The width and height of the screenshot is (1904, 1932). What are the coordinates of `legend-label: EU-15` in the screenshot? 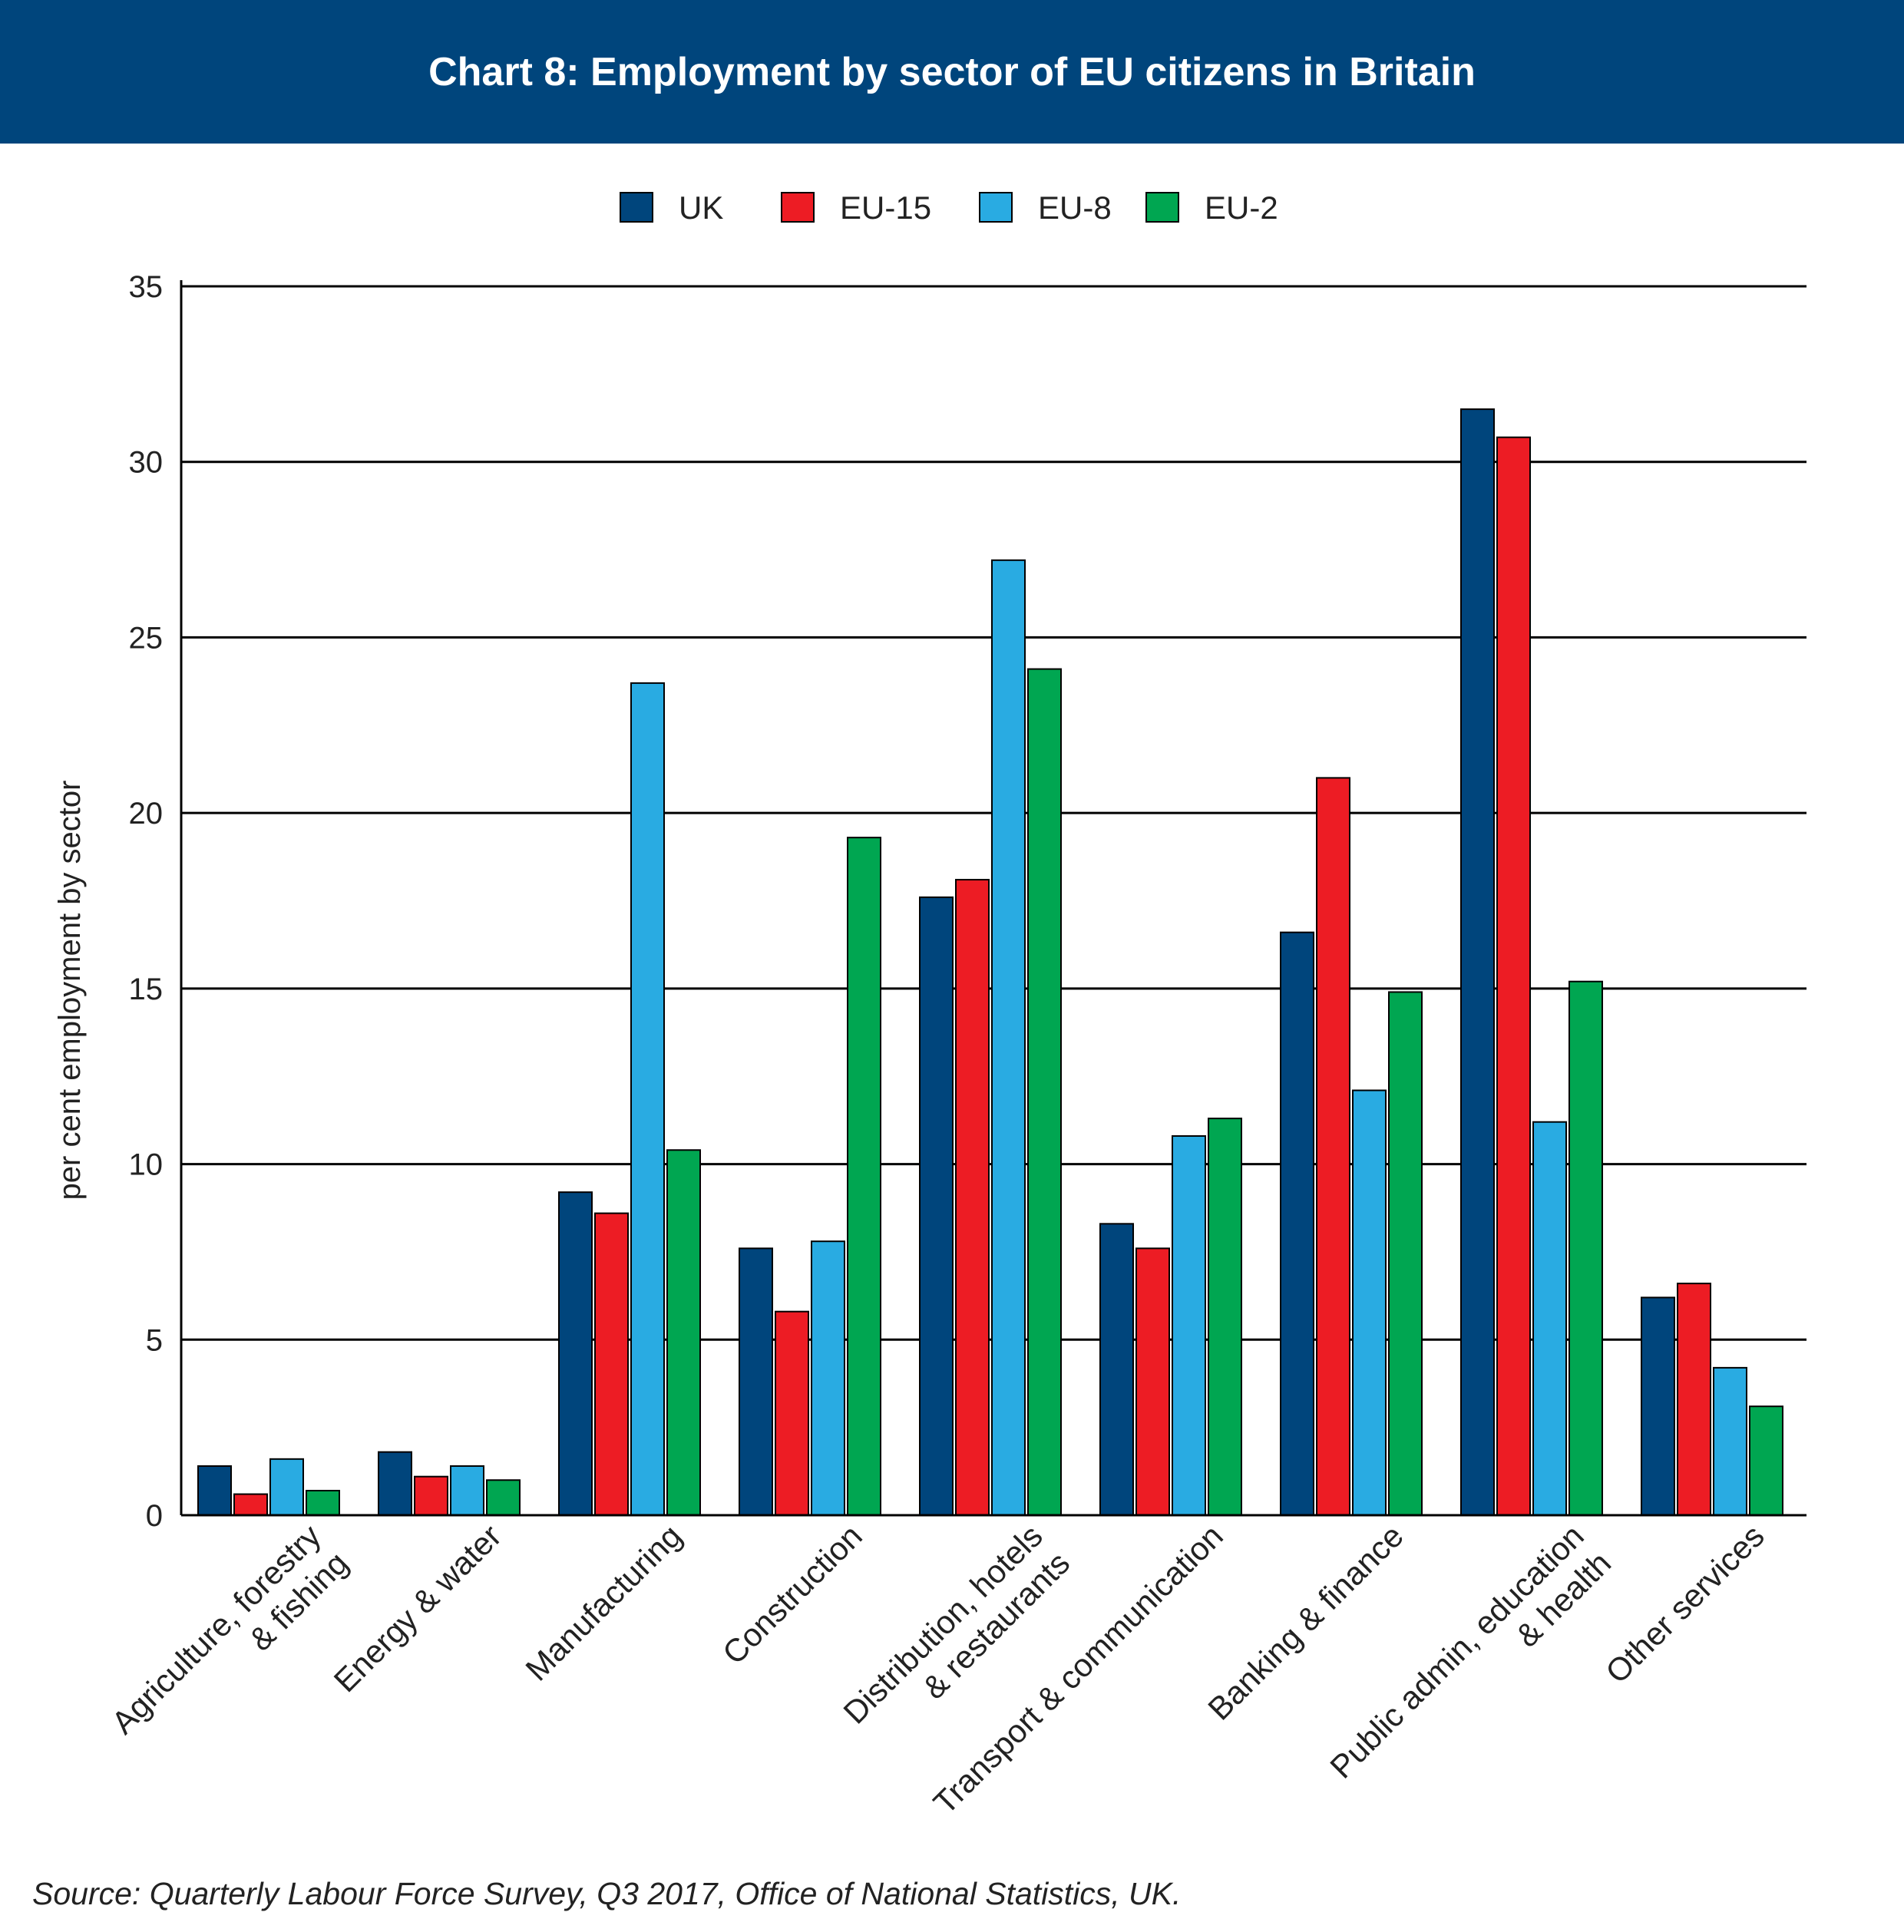 It's located at (885, 208).